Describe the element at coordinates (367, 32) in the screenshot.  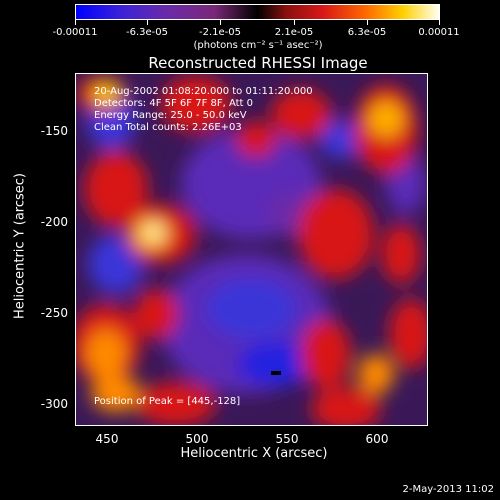
I see `colorbar-tick-label: 6.3e-05` at that location.